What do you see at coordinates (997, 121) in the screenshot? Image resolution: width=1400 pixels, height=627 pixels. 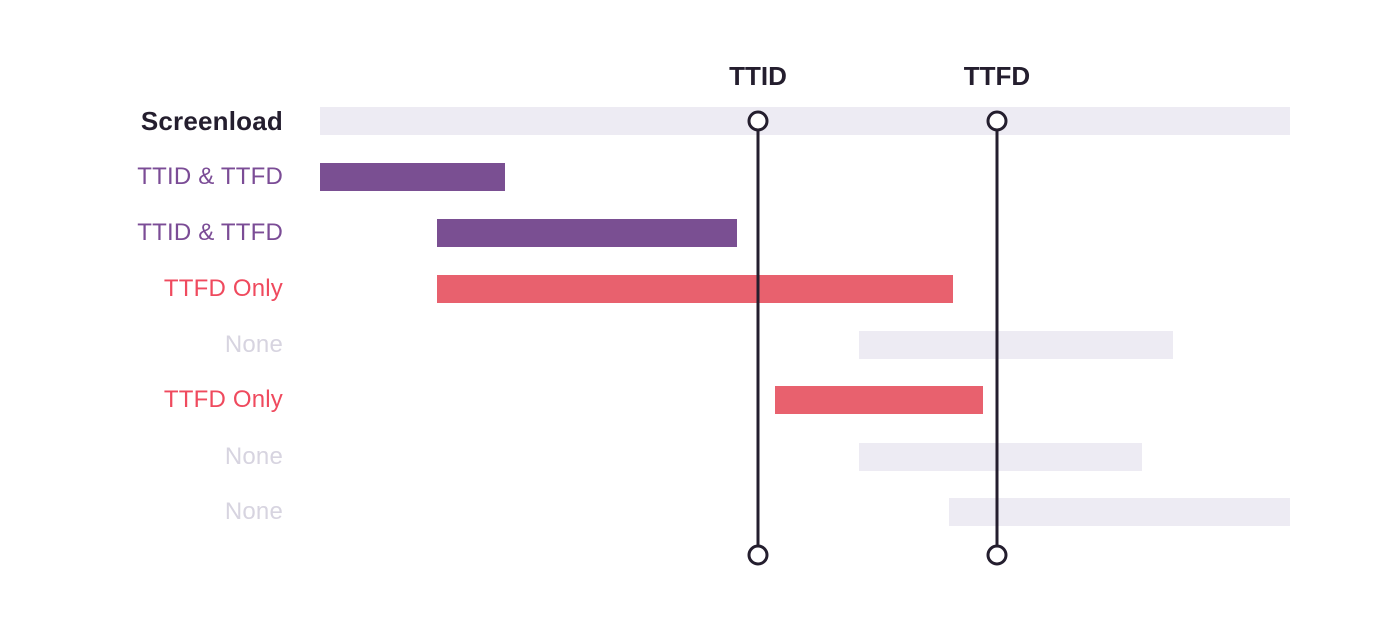 I see `marker-circle-ttfd-top` at bounding box center [997, 121].